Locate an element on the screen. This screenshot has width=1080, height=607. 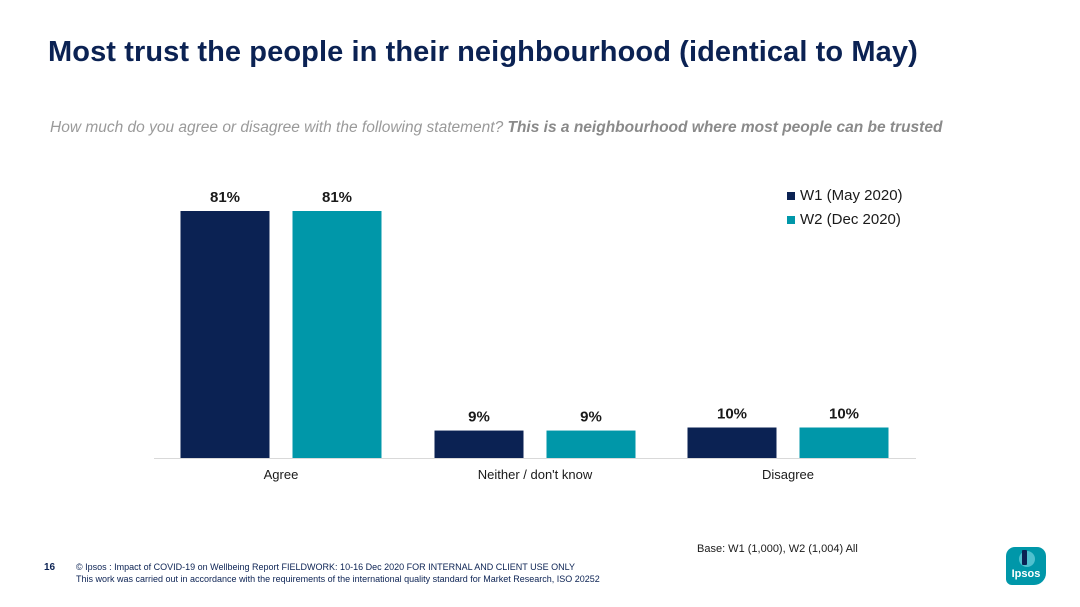
legend-item-w1: W1 (May 2020) is located at coordinates (845, 196).